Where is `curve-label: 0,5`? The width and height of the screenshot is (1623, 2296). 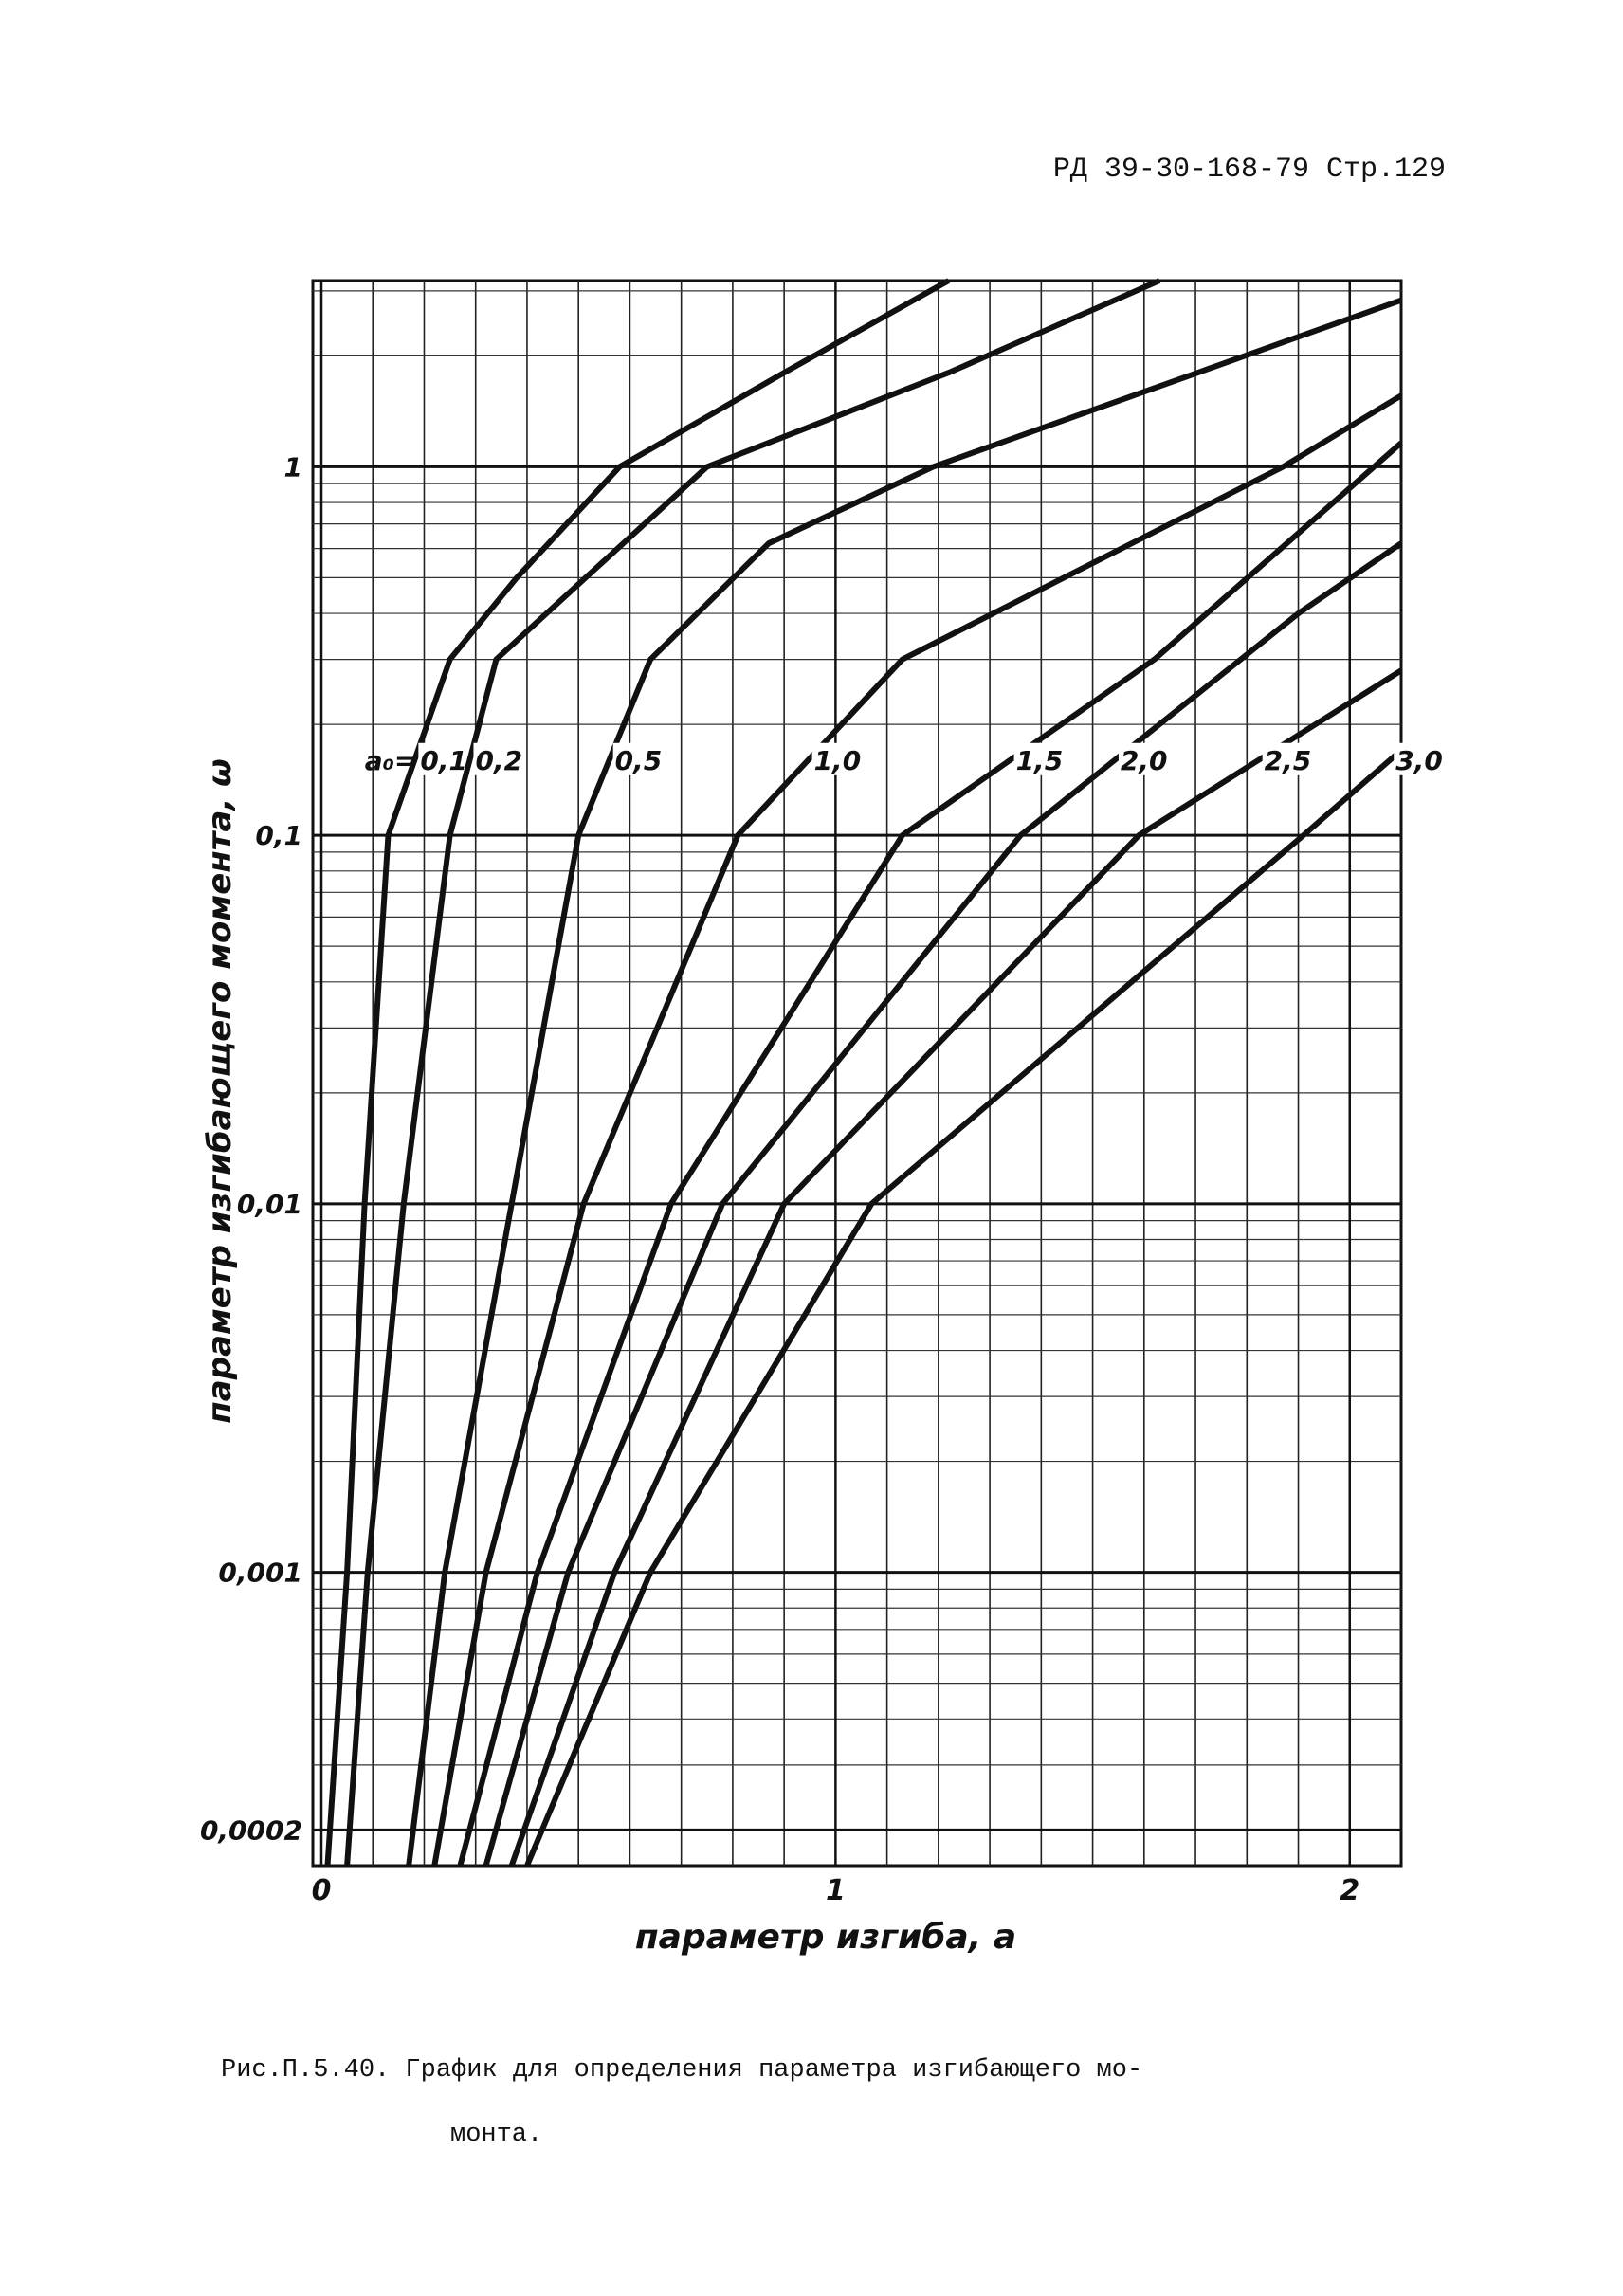 curve-label: 0,5 is located at coordinates (639, 760).